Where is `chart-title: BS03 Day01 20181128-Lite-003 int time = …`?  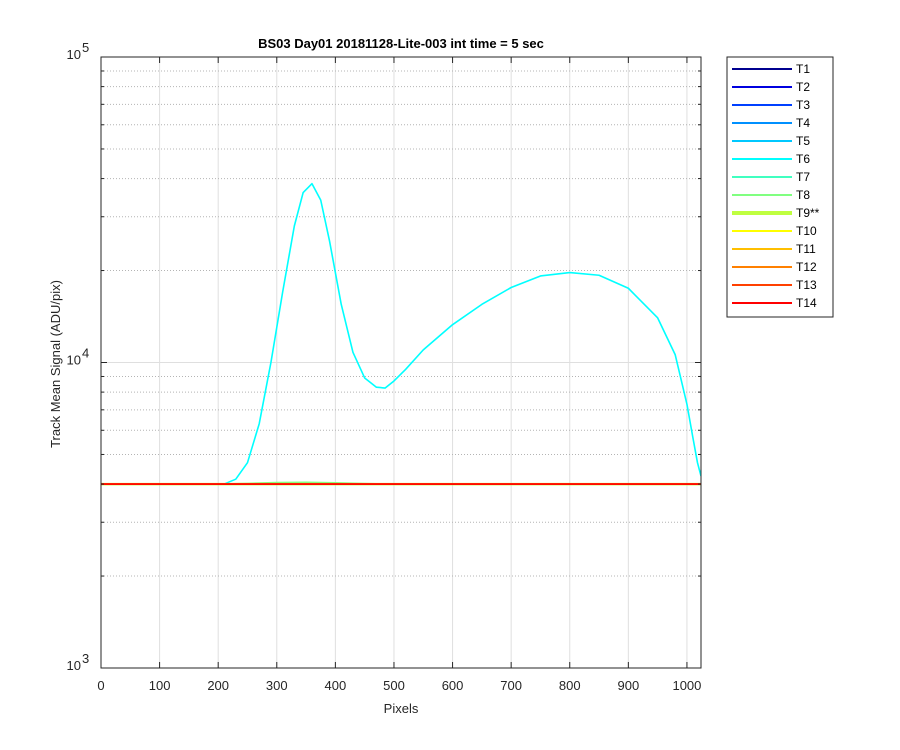
chart-title: BS03 Day01 20181128-Lite-003 int time = … is located at coordinates (401, 43).